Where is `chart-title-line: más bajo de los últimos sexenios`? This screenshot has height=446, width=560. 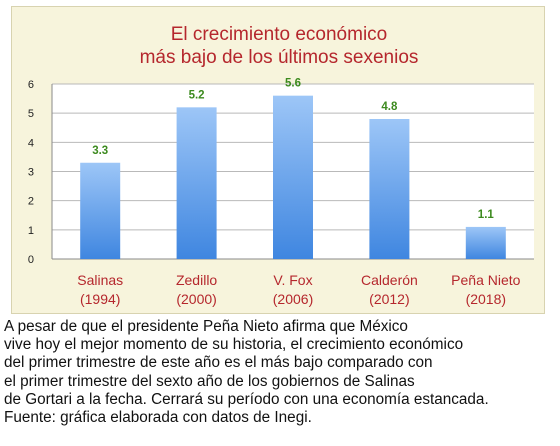 chart-title-line: más bajo de los últimos sexenios is located at coordinates (279, 57).